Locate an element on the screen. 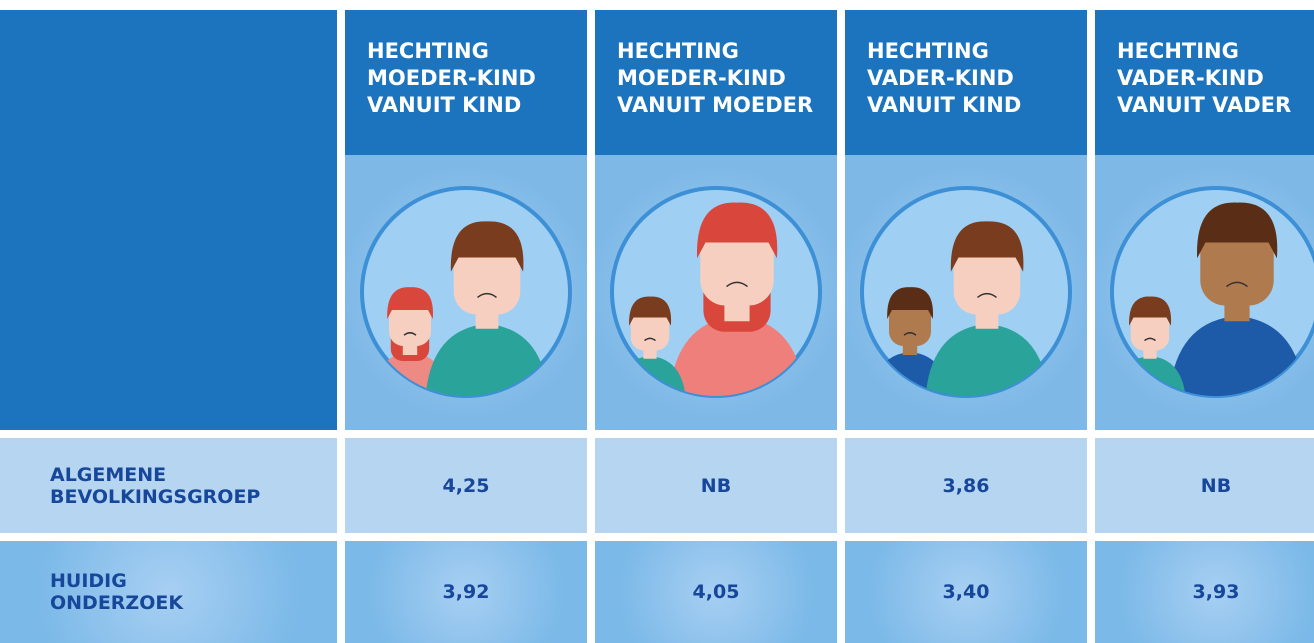  column-header: HECHTING VADER-KIND VANUIT KIND is located at coordinates (966, 82).